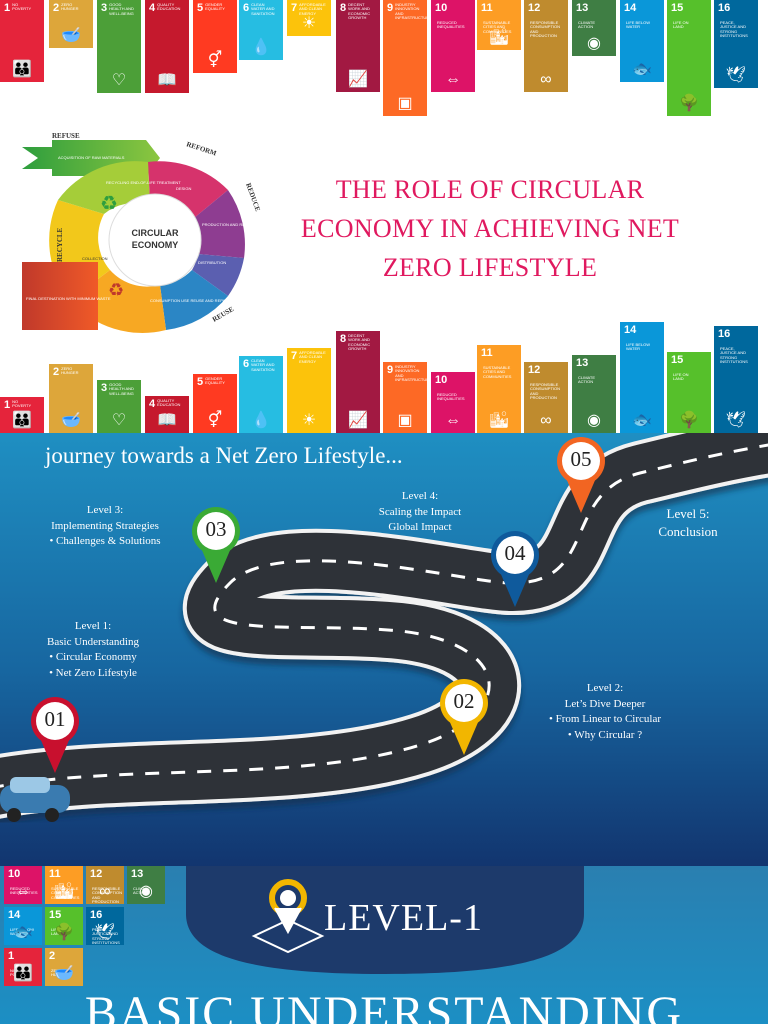 The height and width of the screenshot is (1024, 768). I want to click on chart-icon: 📈, so click(358, 79).